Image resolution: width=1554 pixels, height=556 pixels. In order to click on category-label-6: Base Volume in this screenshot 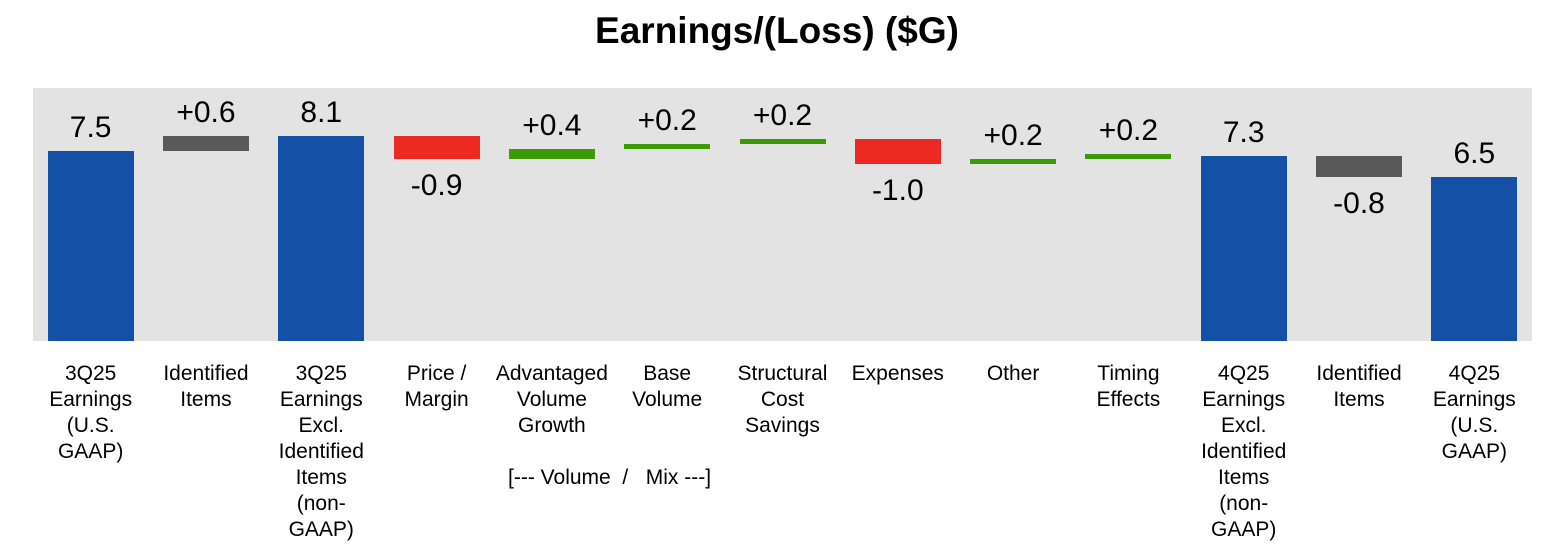, I will do `click(667, 386)`.